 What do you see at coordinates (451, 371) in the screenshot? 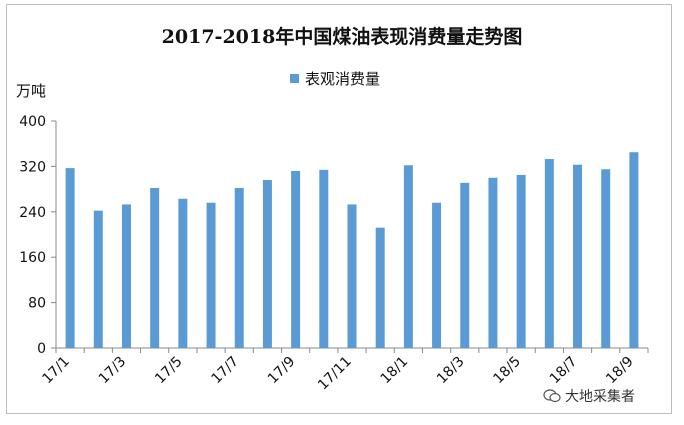
I see `x-tick-label: 18/3` at bounding box center [451, 371].